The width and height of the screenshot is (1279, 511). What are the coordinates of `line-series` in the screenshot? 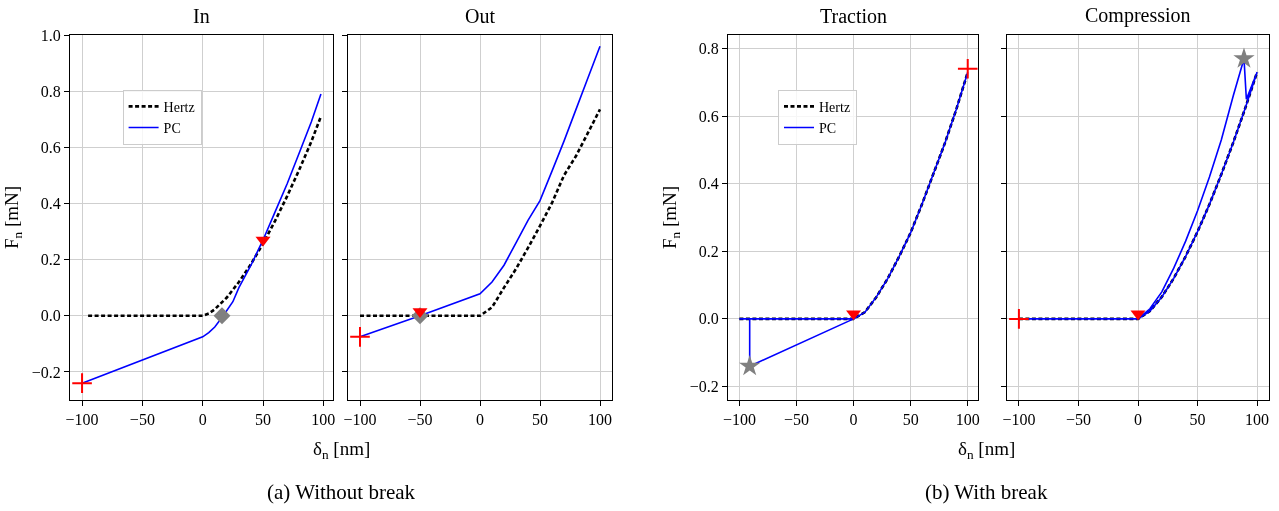 It's located at (201, 238).